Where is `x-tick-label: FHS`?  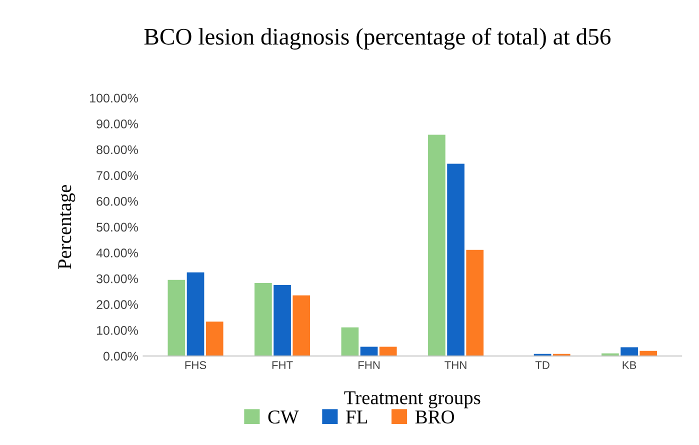
x-tick-label: FHS is located at coordinates (195, 365).